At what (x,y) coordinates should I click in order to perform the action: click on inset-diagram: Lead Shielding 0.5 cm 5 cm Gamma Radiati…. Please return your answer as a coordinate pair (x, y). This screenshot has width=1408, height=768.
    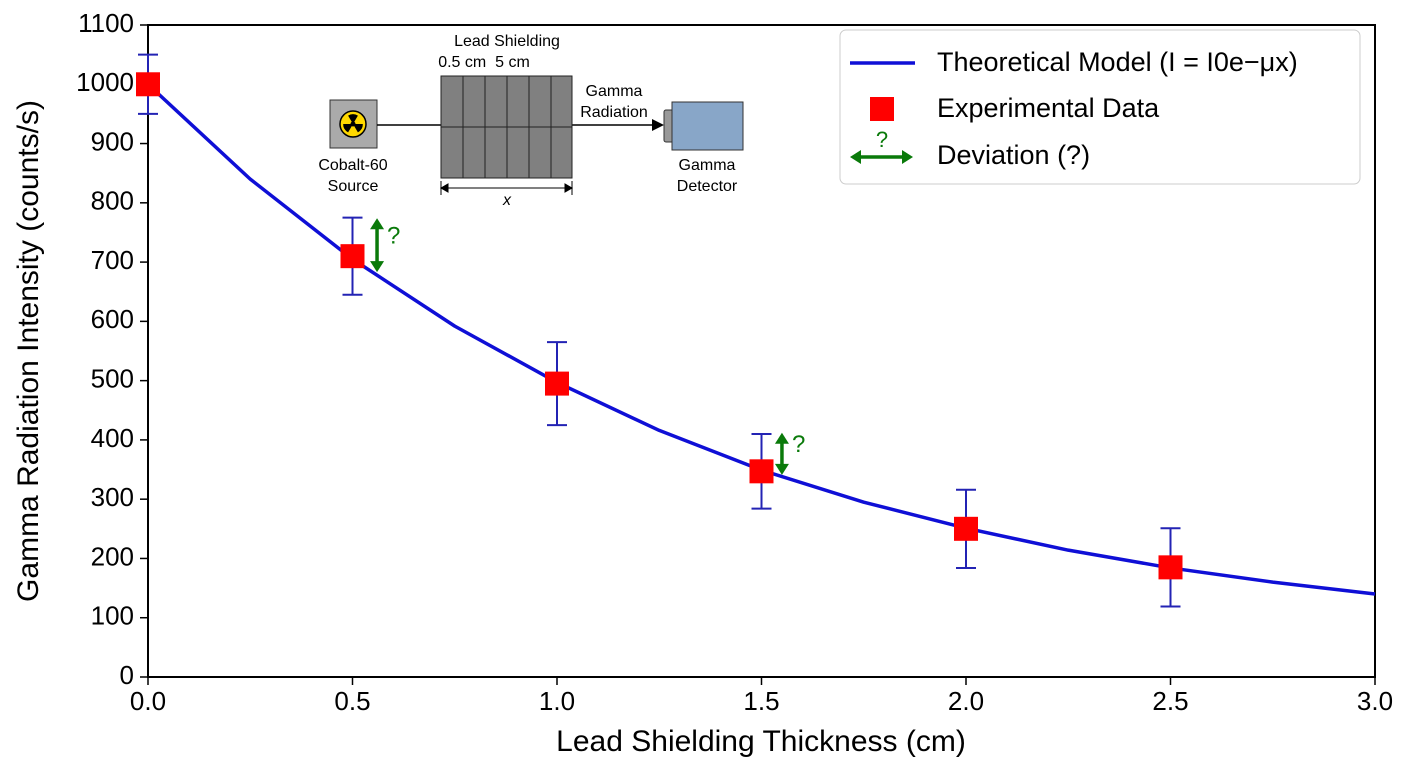
    Looking at the image, I should click on (531, 121).